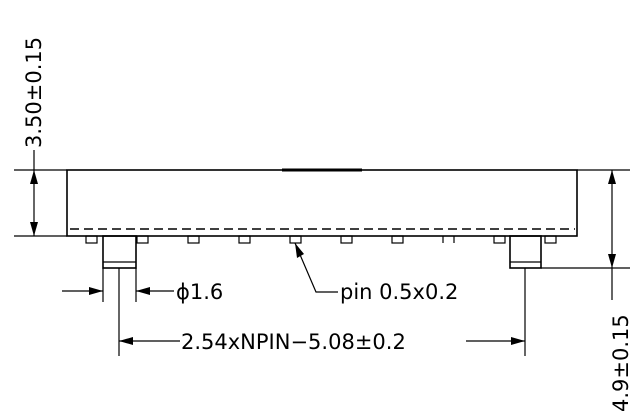  What do you see at coordinates (119, 252) in the screenshot?
I see `locating-post-left` at bounding box center [119, 252].